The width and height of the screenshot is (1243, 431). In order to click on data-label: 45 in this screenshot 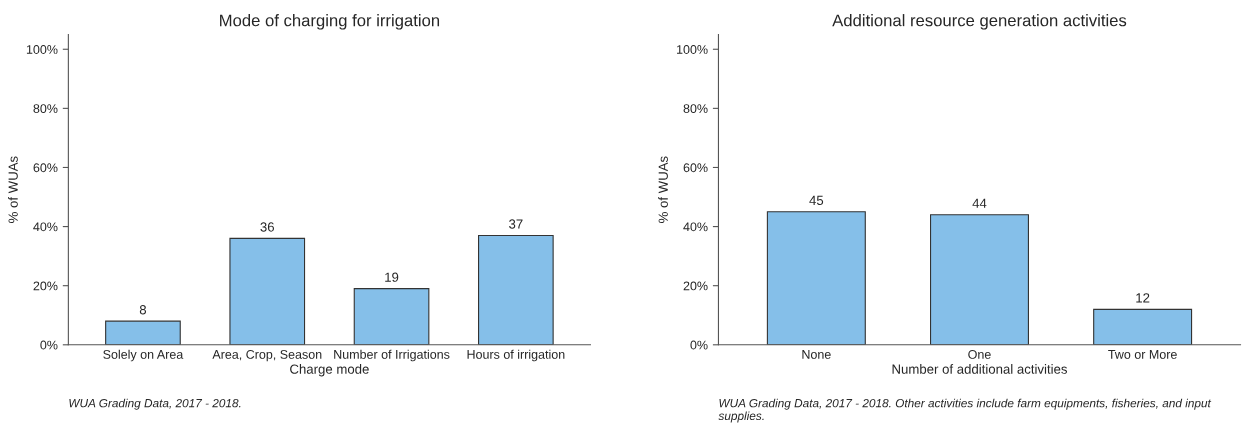, I will do `click(816, 200)`.